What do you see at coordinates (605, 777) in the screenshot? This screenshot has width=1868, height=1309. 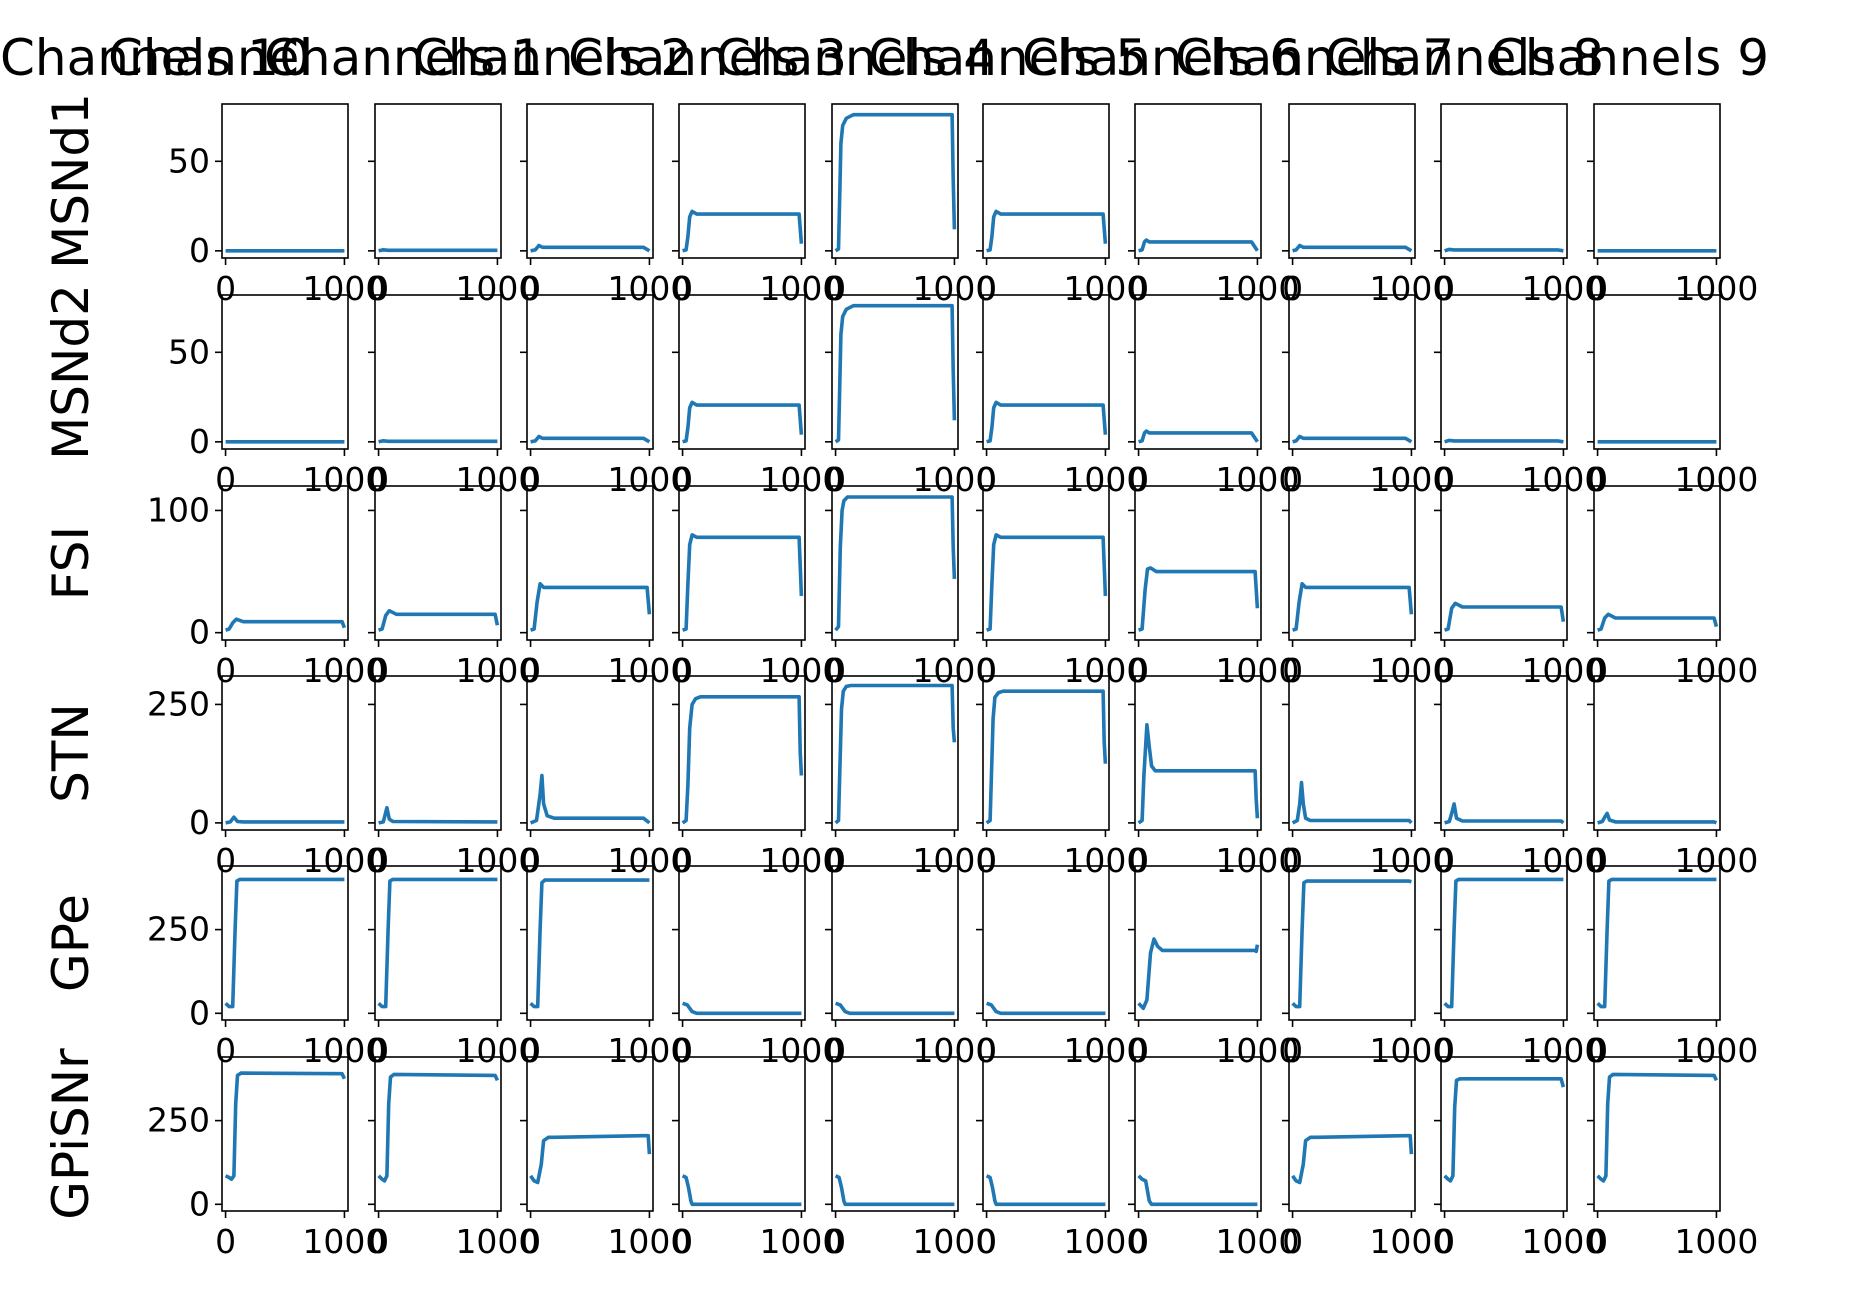 I see `panel-stn-3: 0 1000` at bounding box center [605, 777].